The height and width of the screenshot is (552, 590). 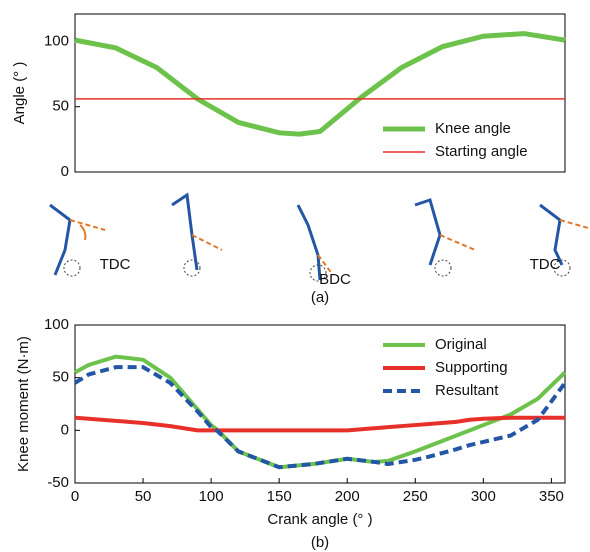 I want to click on legend-label: Starting angle, so click(x=481, y=151).